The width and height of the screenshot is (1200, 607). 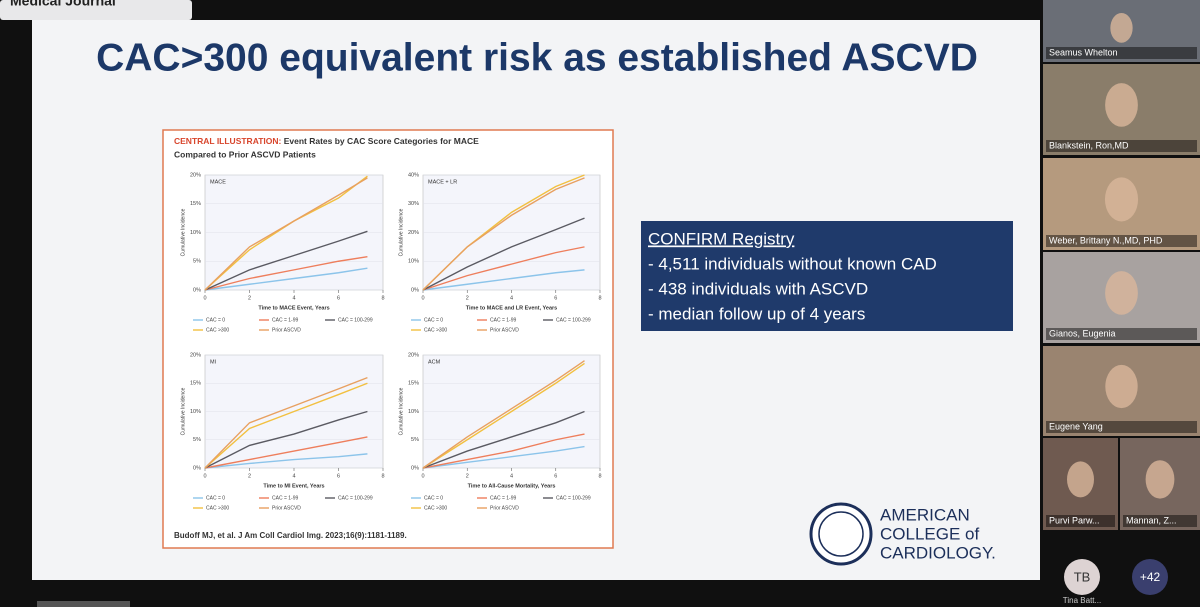 What do you see at coordinates (827, 276) in the screenshot?
I see `registry-box` at bounding box center [827, 276].